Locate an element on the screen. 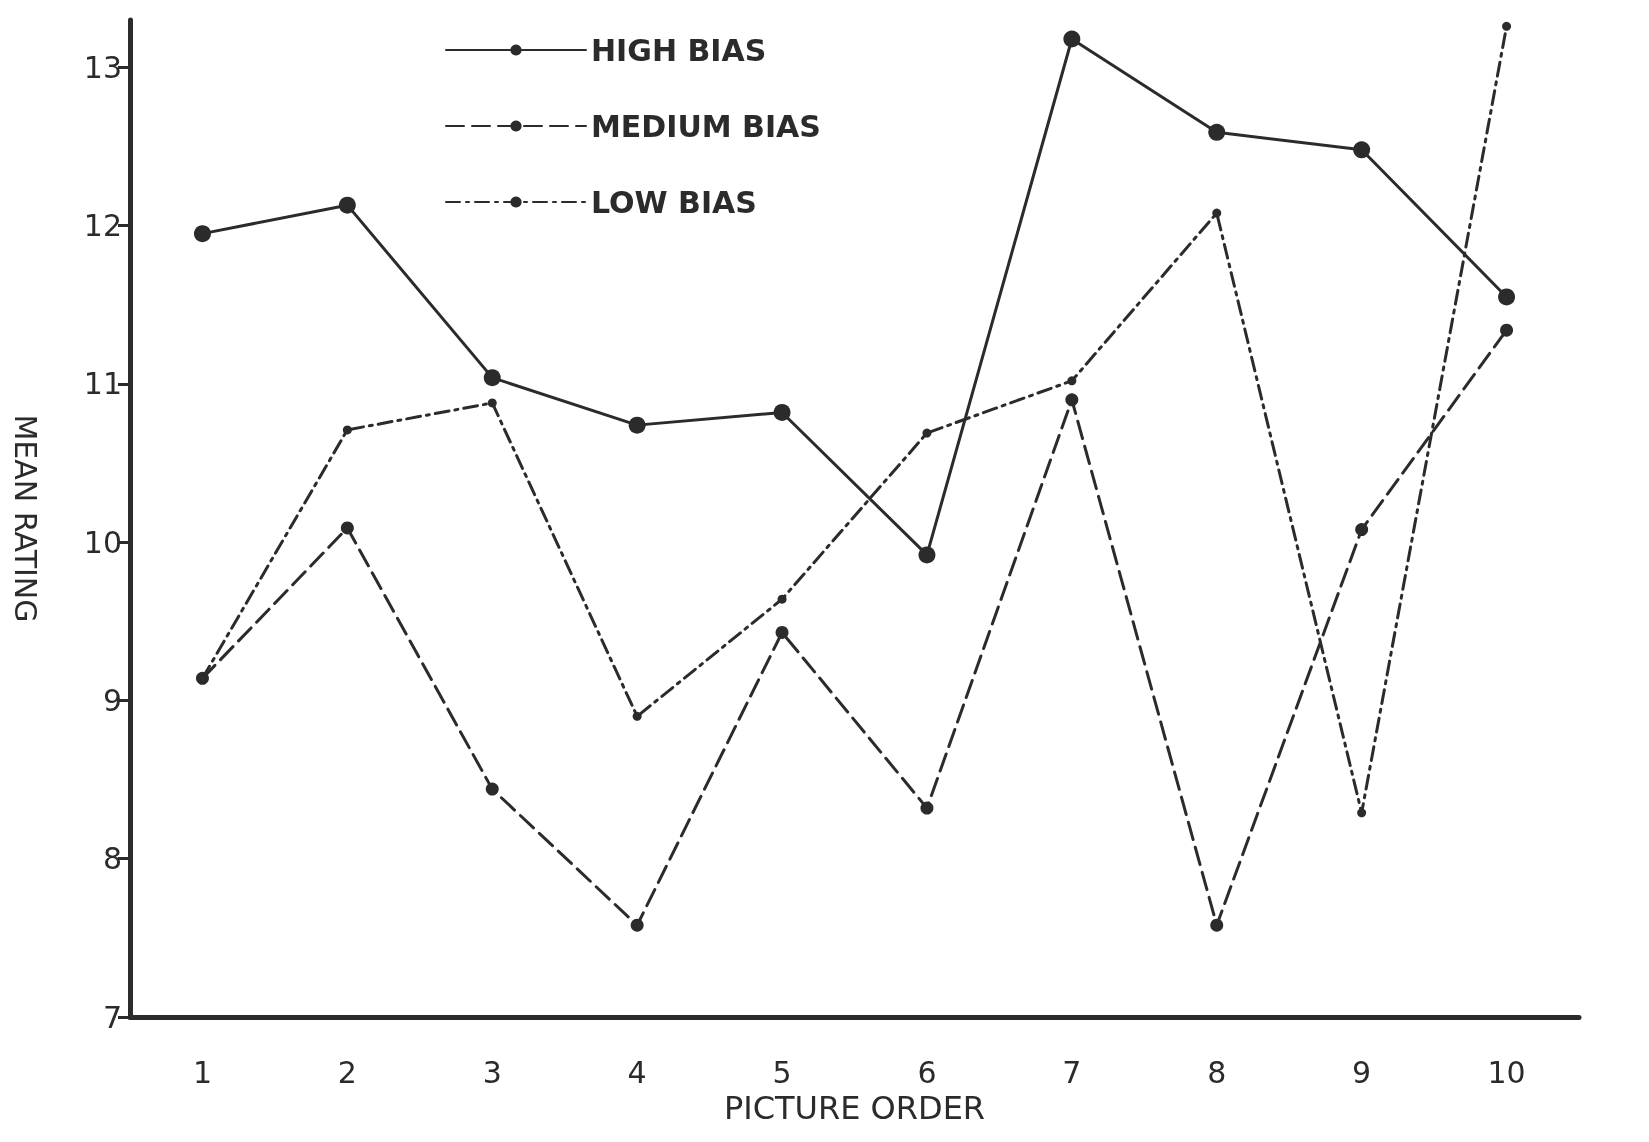 The width and height of the screenshot is (1649, 1142). legend-label: LOW BIAS is located at coordinates (674, 202).